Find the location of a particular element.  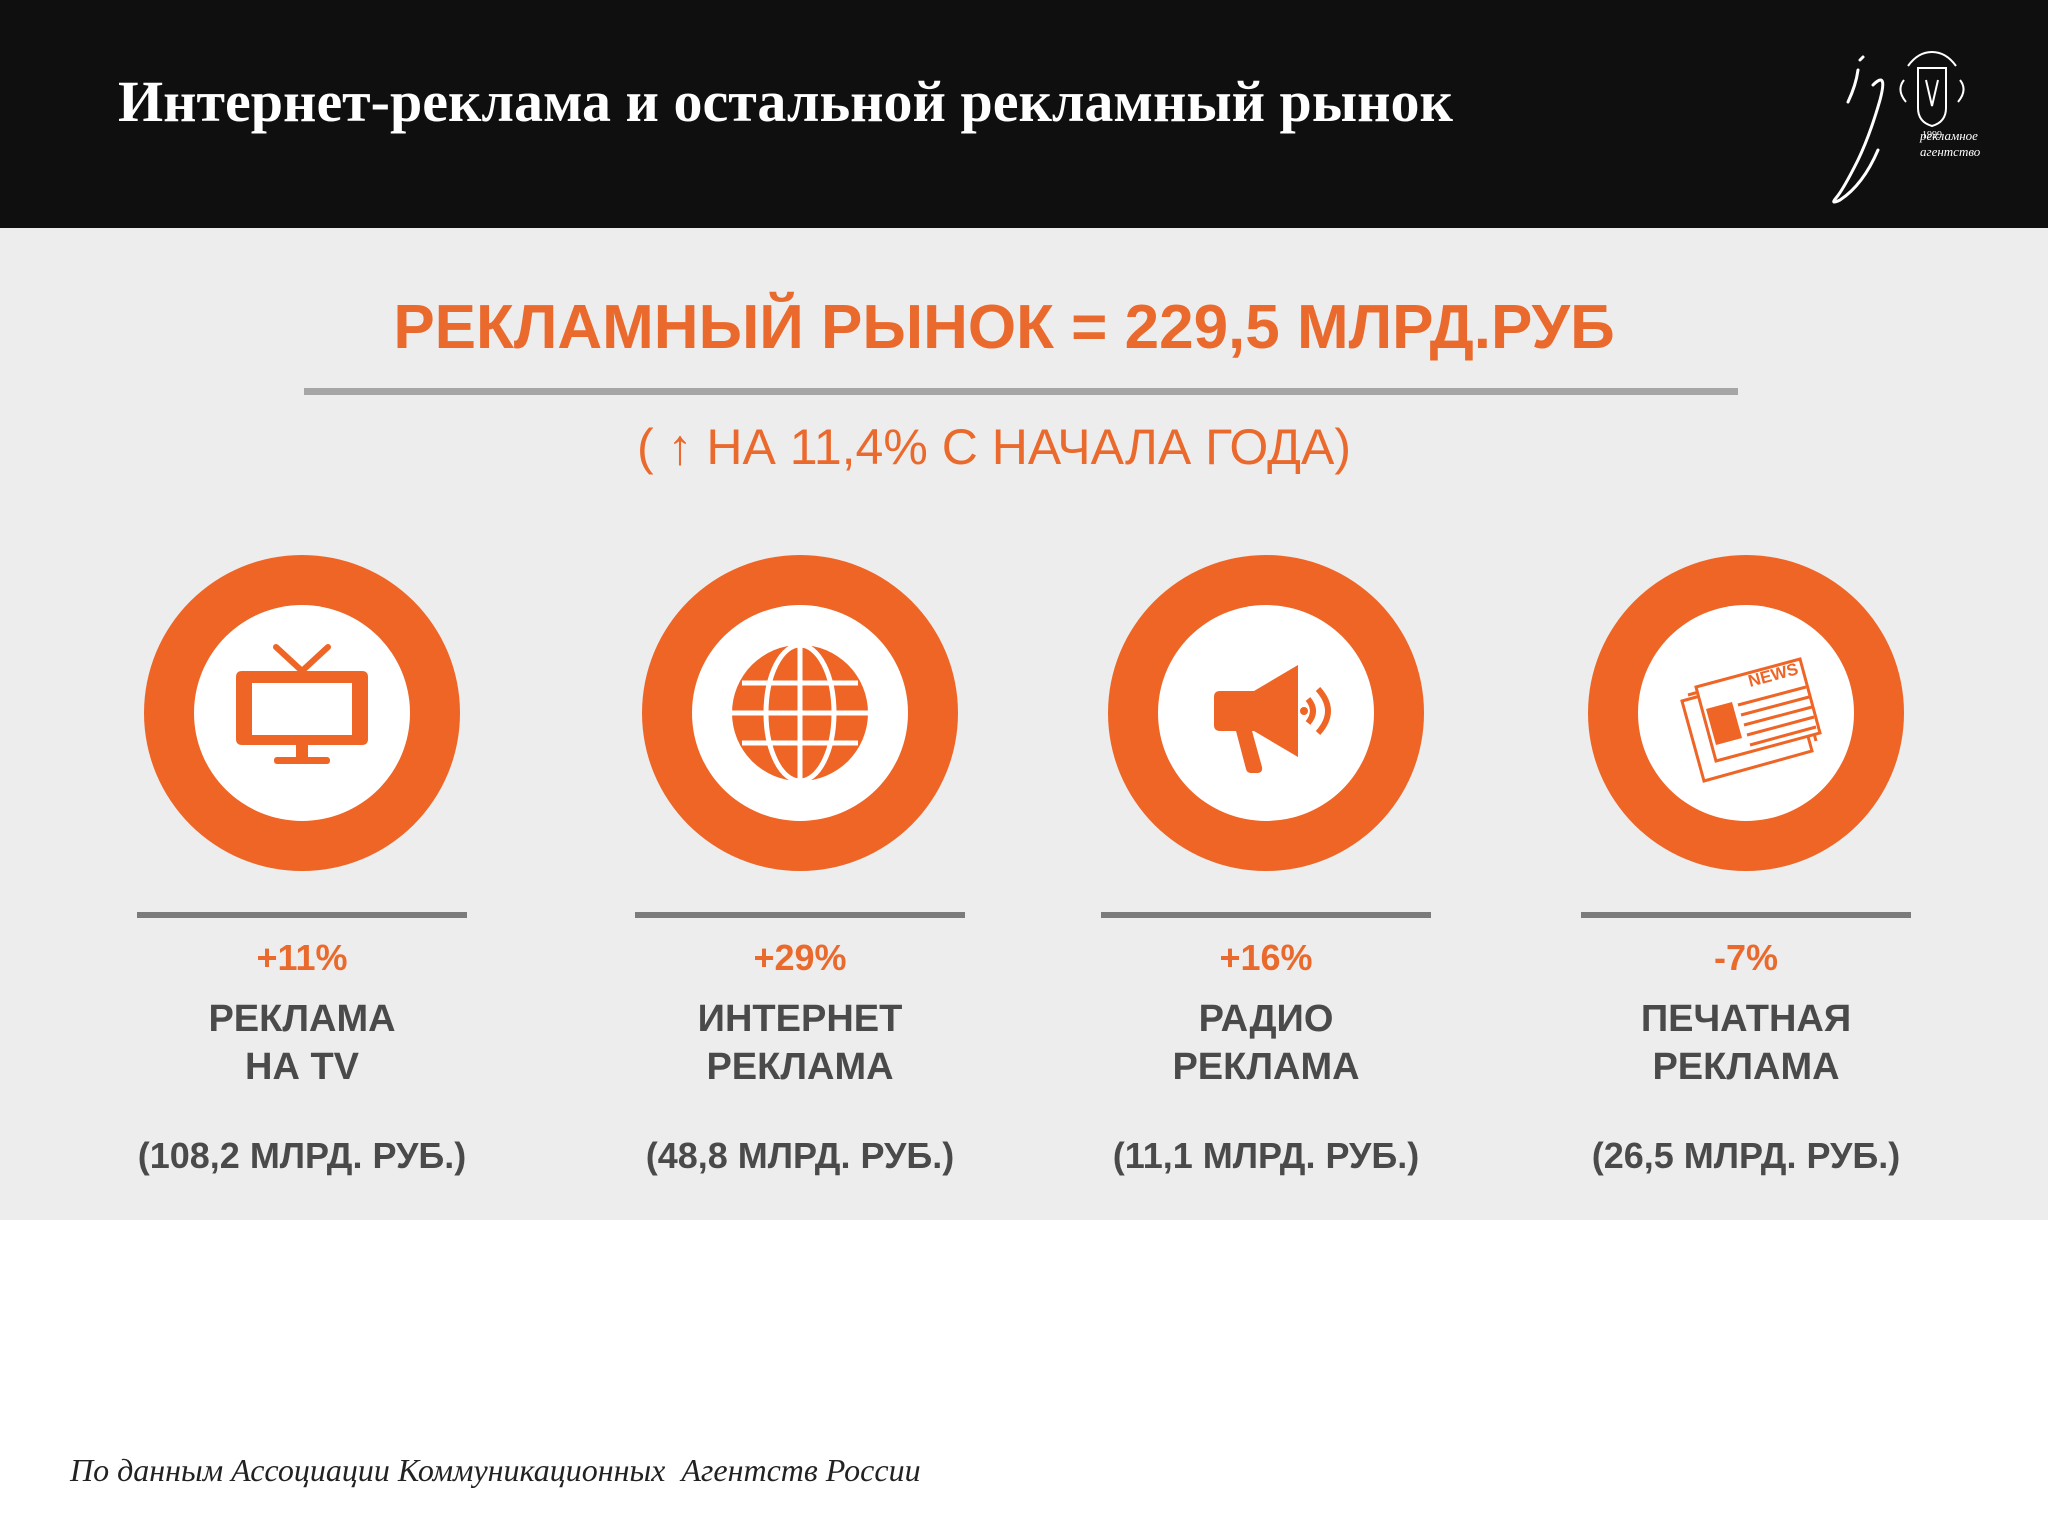

megaphone-icon is located at coordinates (1272, 719).